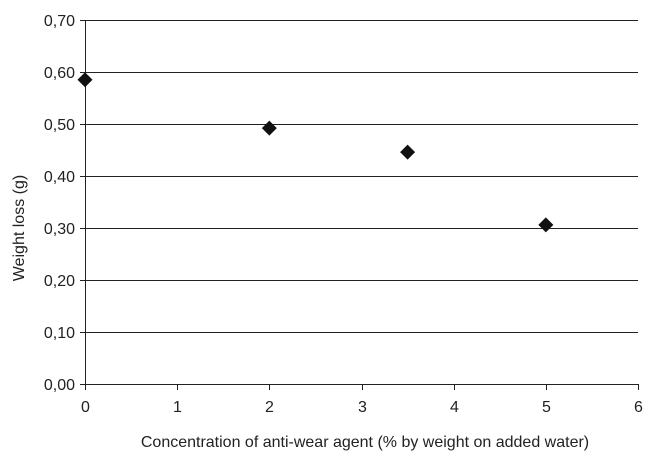 This screenshot has height=457, width=650. I want to click on y-tick-label: 0,20, so click(59, 281).